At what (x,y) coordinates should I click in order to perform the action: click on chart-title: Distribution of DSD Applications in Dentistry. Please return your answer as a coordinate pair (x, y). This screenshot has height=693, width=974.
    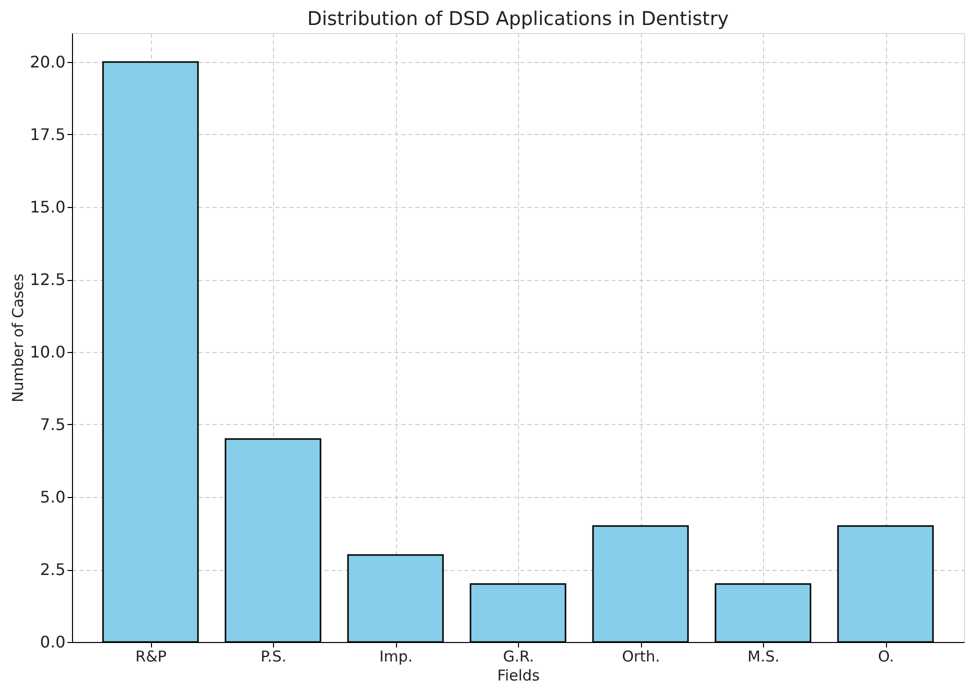
    Looking at the image, I should click on (518, 19).